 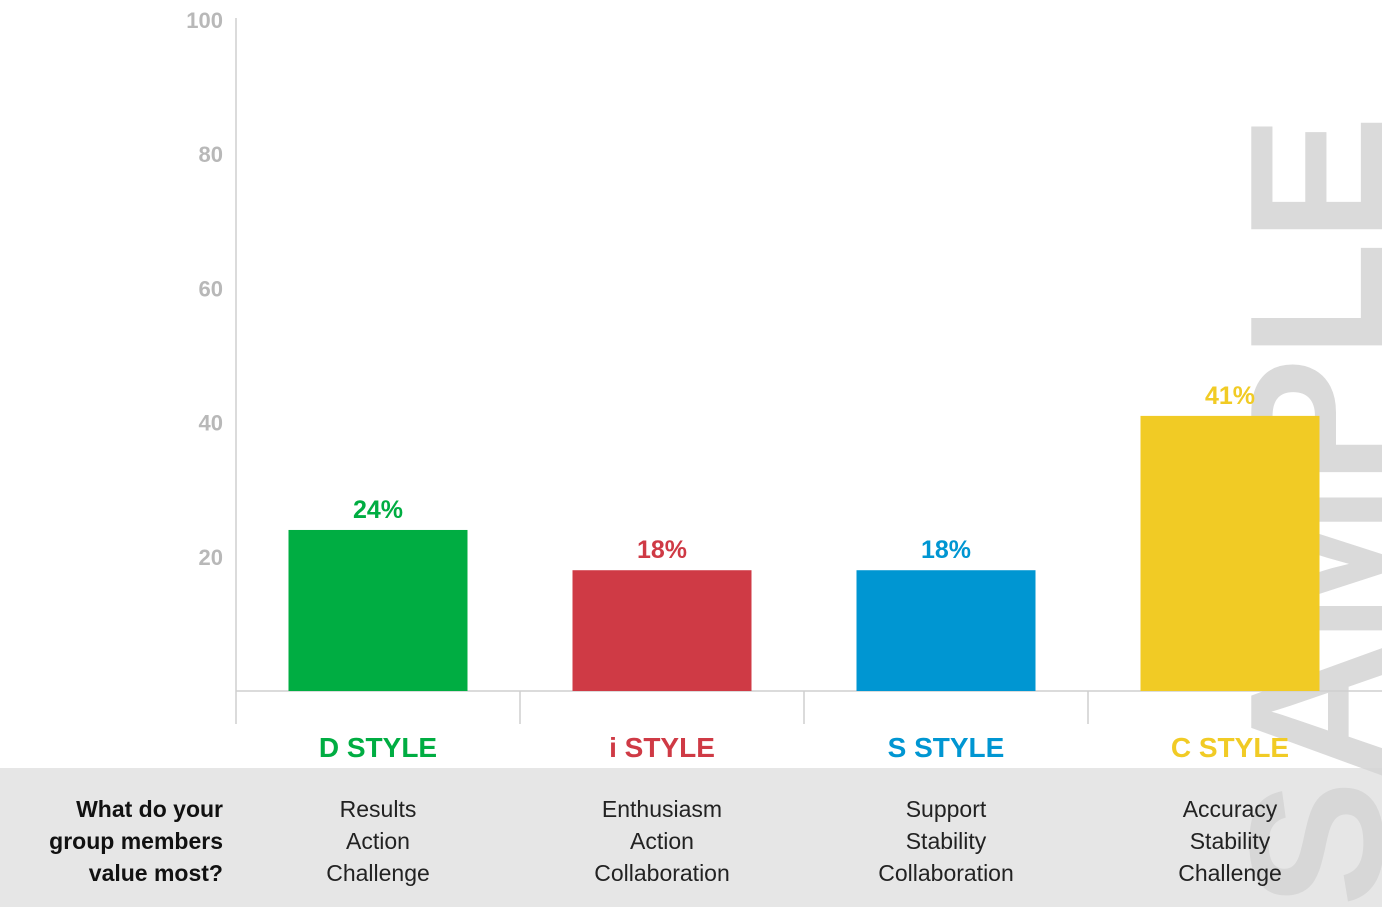 I want to click on y-tick-label: 40, so click(x=211, y=423).